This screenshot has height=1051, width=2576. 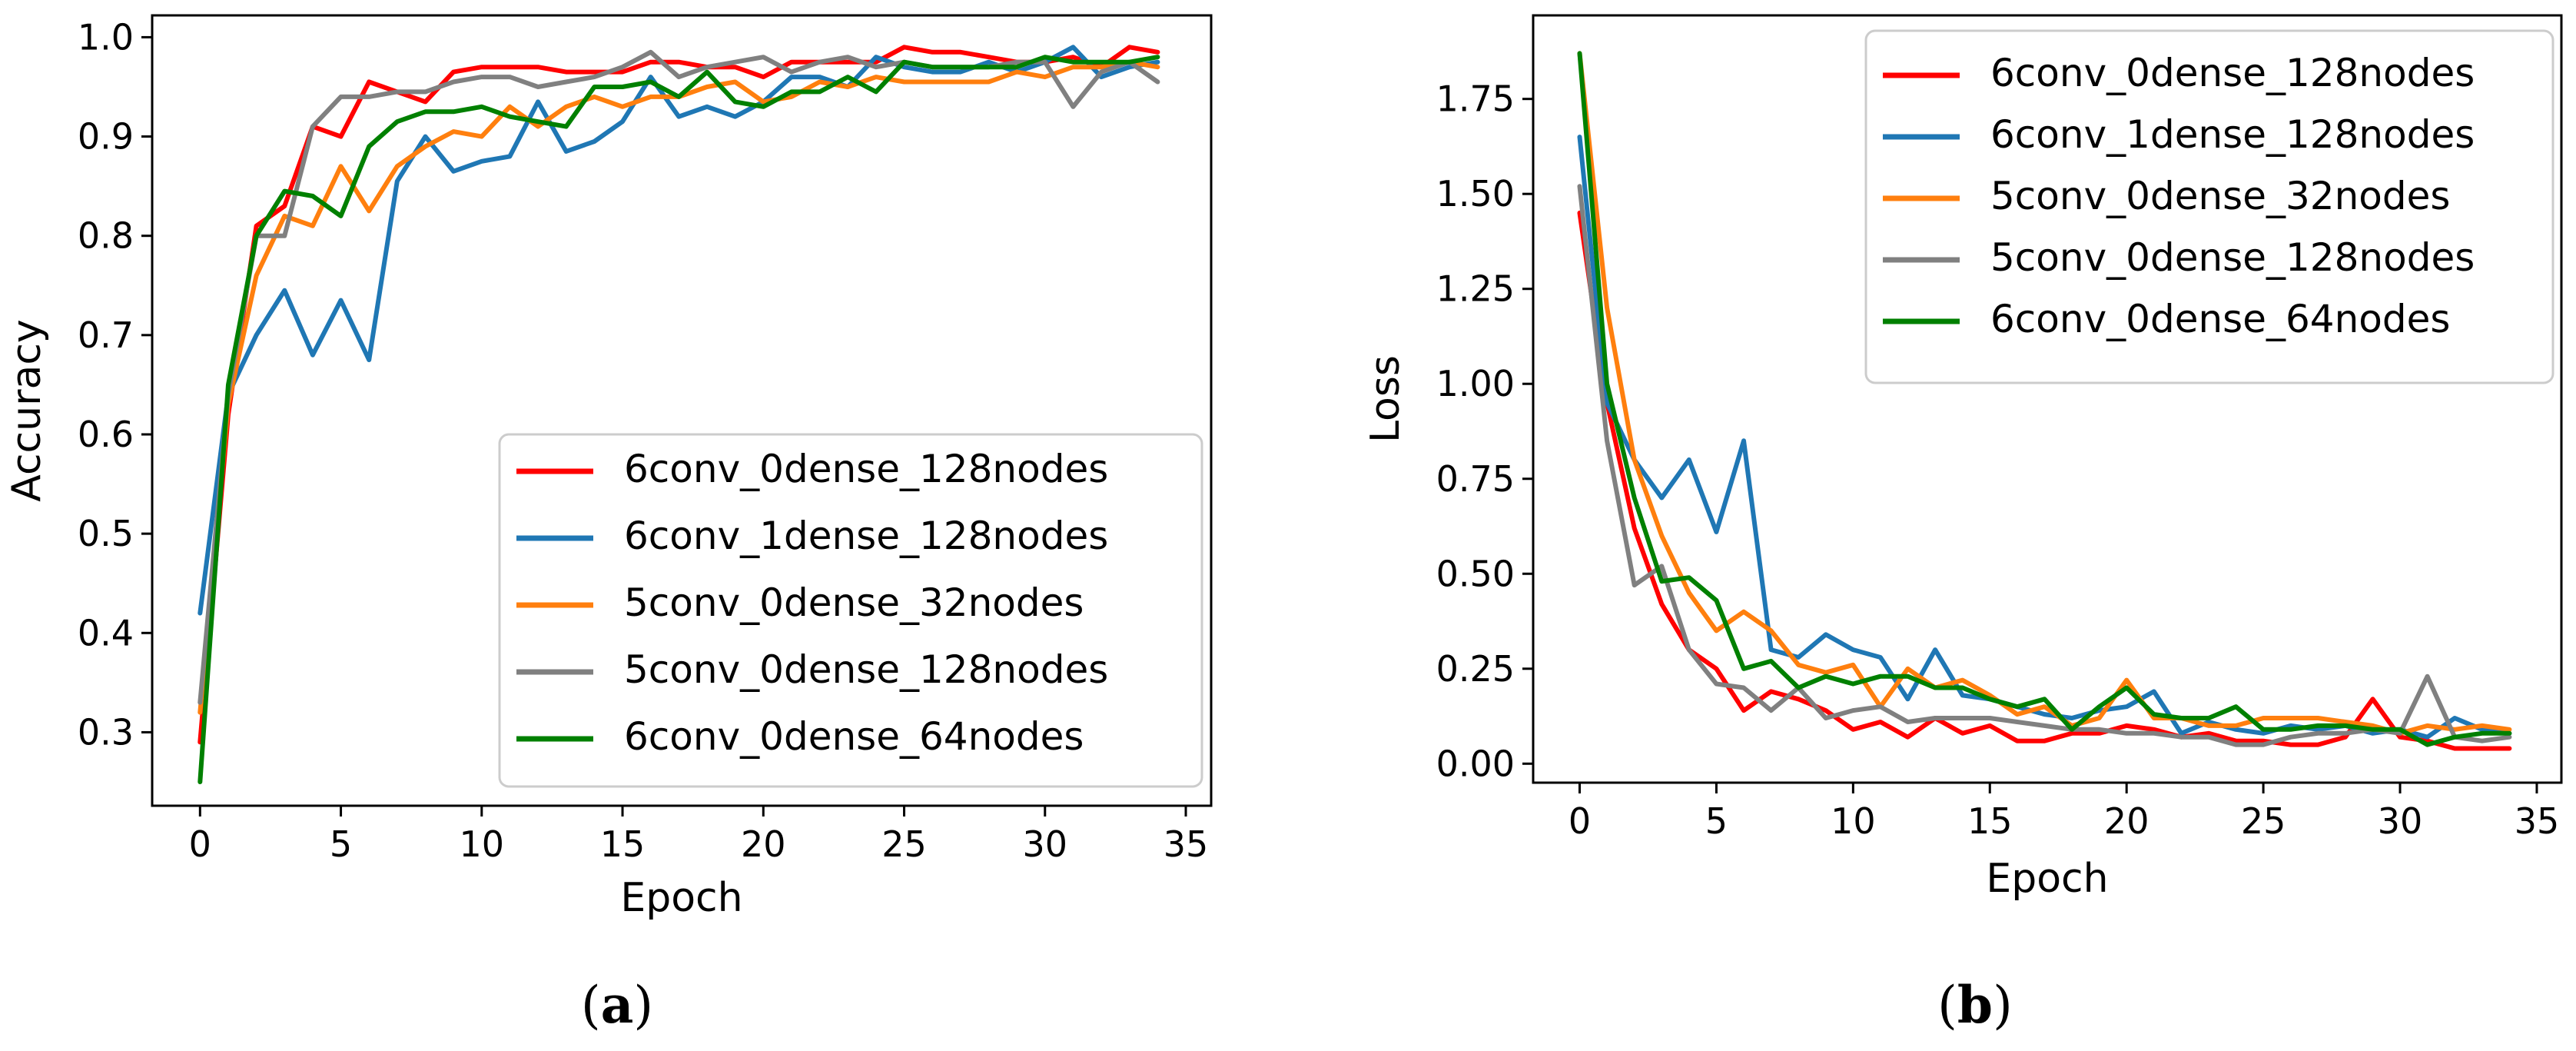 I want to click on x-axis-label-a: Epoch, so click(x=681, y=898).